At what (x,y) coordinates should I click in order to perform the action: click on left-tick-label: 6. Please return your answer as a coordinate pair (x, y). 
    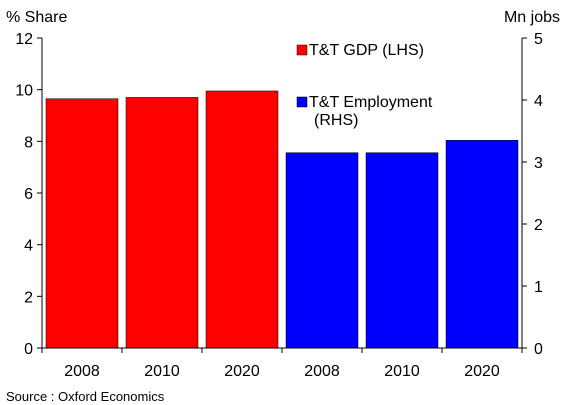
    Looking at the image, I should click on (28, 194).